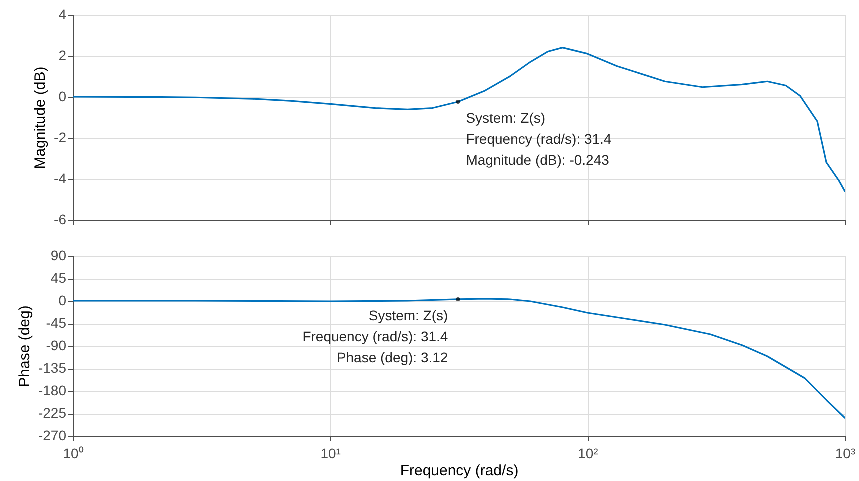  What do you see at coordinates (375, 336) in the screenshot?
I see `annotation: System: Z(s) Frequency (rad/s): 31.4 Phase (deg): 3.12` at bounding box center [375, 336].